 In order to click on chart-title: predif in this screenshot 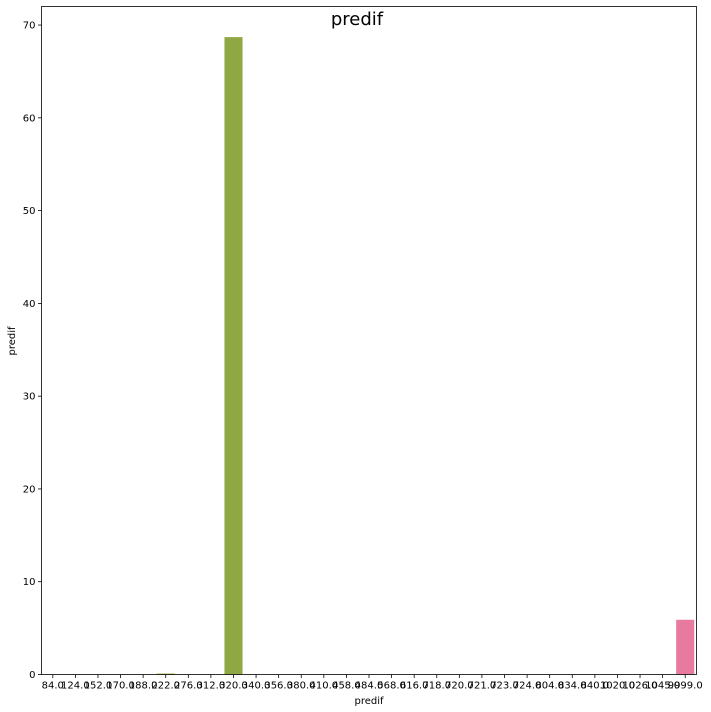, I will do `click(357, 19)`.